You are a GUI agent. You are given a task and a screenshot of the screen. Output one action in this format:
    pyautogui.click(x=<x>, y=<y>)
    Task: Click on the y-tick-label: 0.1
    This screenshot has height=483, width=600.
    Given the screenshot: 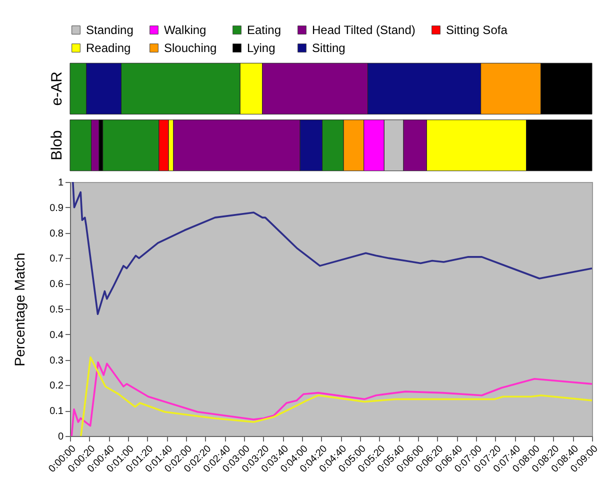 What is the action you would take?
    pyautogui.click(x=57, y=412)
    